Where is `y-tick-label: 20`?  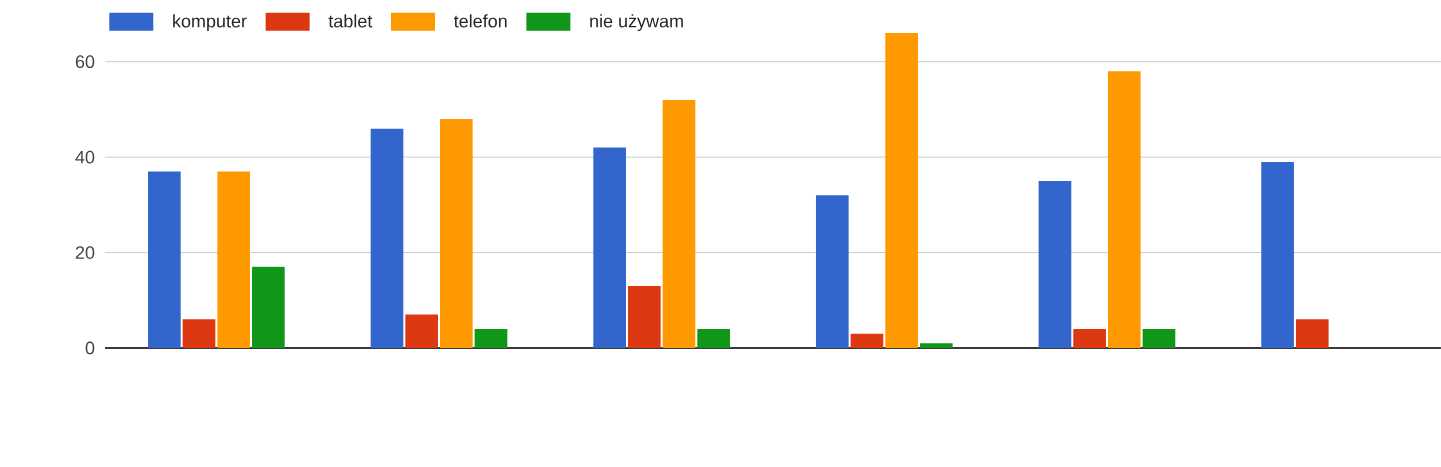
y-tick-label: 20 is located at coordinates (85, 252).